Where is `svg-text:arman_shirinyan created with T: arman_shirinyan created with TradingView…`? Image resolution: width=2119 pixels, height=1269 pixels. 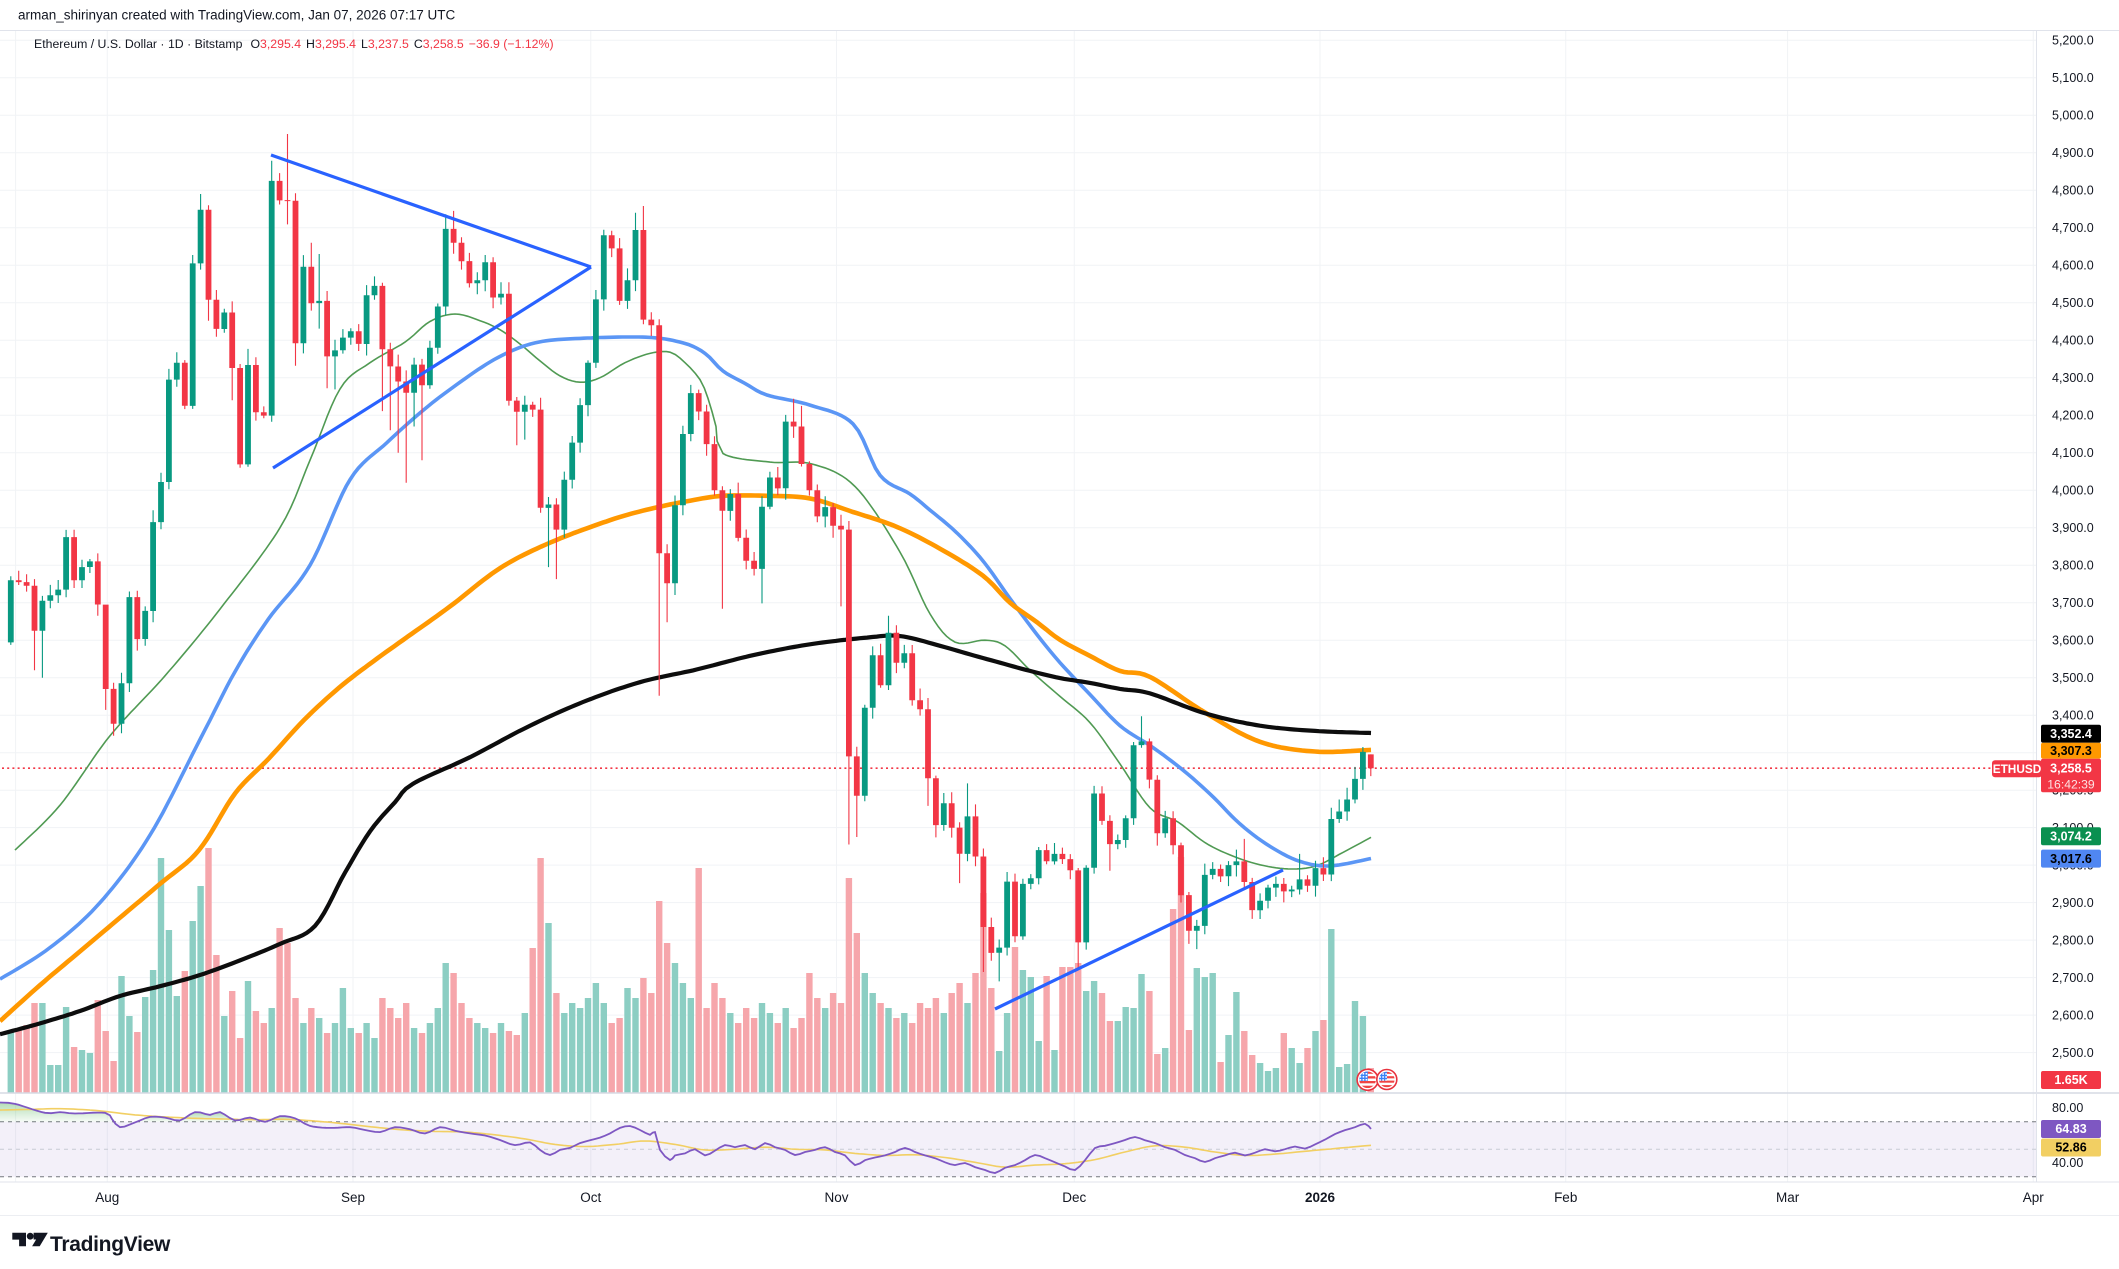 svg-text:arman_shirinyan created with T: arman_shirinyan created with TradingView… is located at coordinates (236, 15).